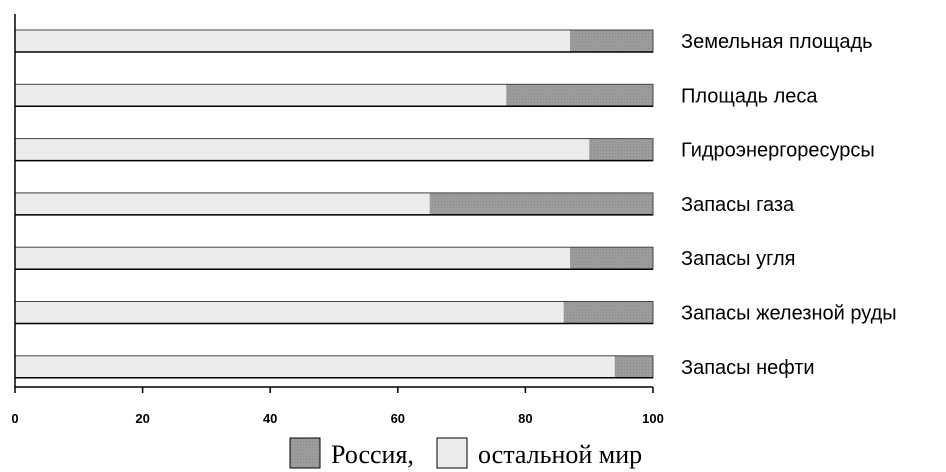  What do you see at coordinates (738, 205) in the screenshot?
I see `category-label: Запасы газа` at bounding box center [738, 205].